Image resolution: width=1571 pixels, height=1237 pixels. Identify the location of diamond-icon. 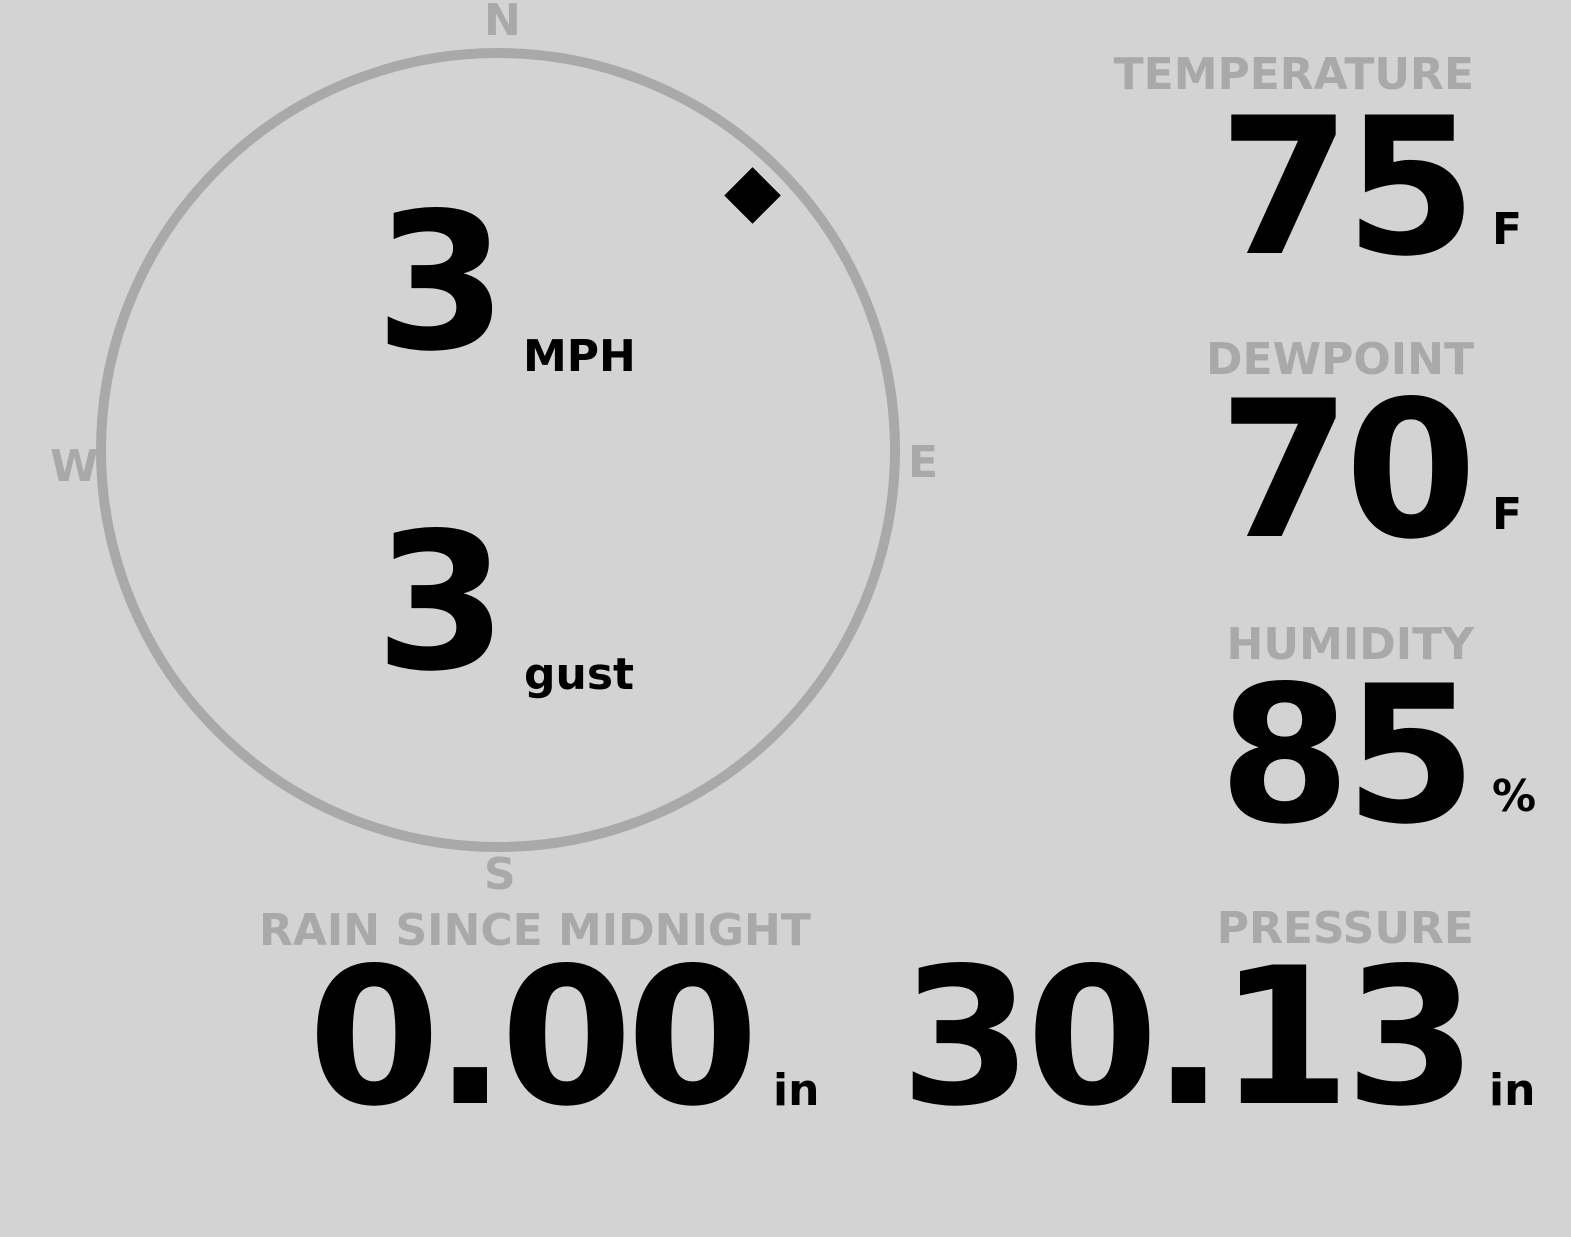
(752, 195).